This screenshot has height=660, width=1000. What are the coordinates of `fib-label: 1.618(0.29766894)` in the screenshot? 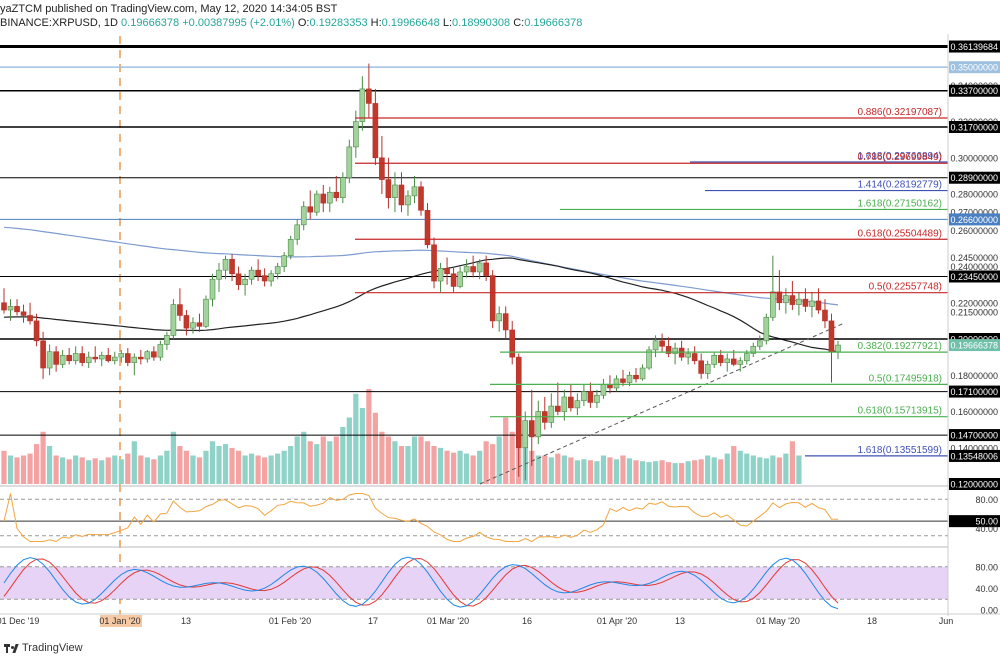 It's located at (899, 156).